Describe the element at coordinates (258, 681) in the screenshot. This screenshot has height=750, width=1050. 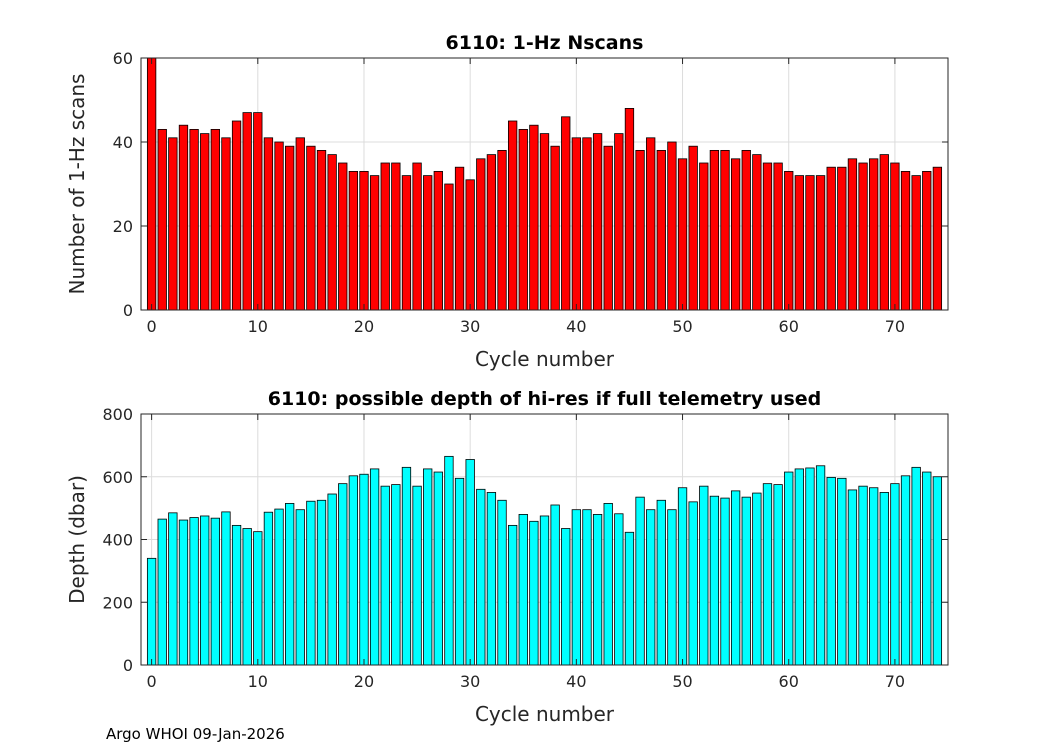
I see `x-tick-label: 10` at that location.